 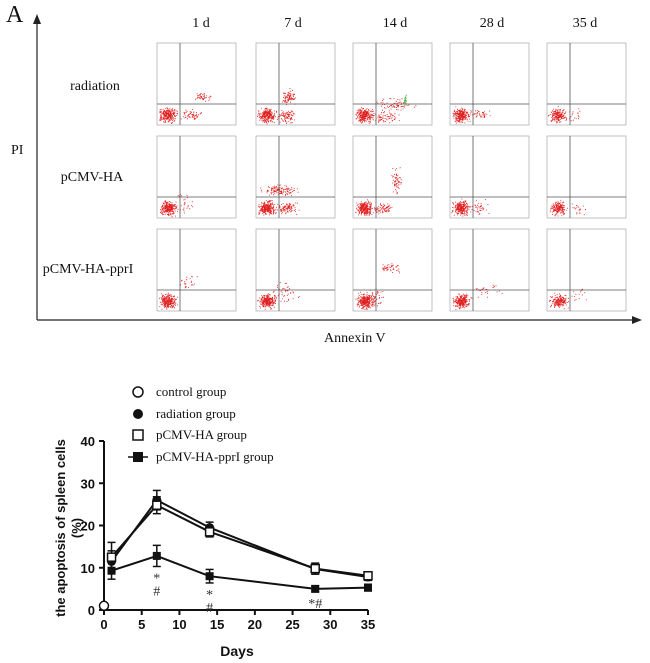 What do you see at coordinates (88, 441) in the screenshot?
I see `y-tick-label: 40` at bounding box center [88, 441].